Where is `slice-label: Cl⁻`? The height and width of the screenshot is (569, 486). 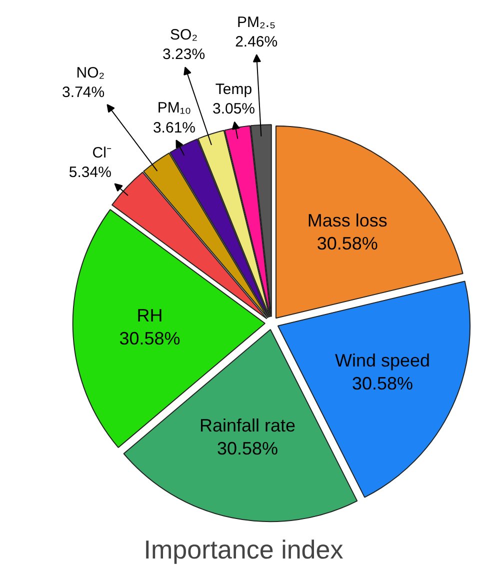 slice-label: Cl⁻ is located at coordinates (102, 153).